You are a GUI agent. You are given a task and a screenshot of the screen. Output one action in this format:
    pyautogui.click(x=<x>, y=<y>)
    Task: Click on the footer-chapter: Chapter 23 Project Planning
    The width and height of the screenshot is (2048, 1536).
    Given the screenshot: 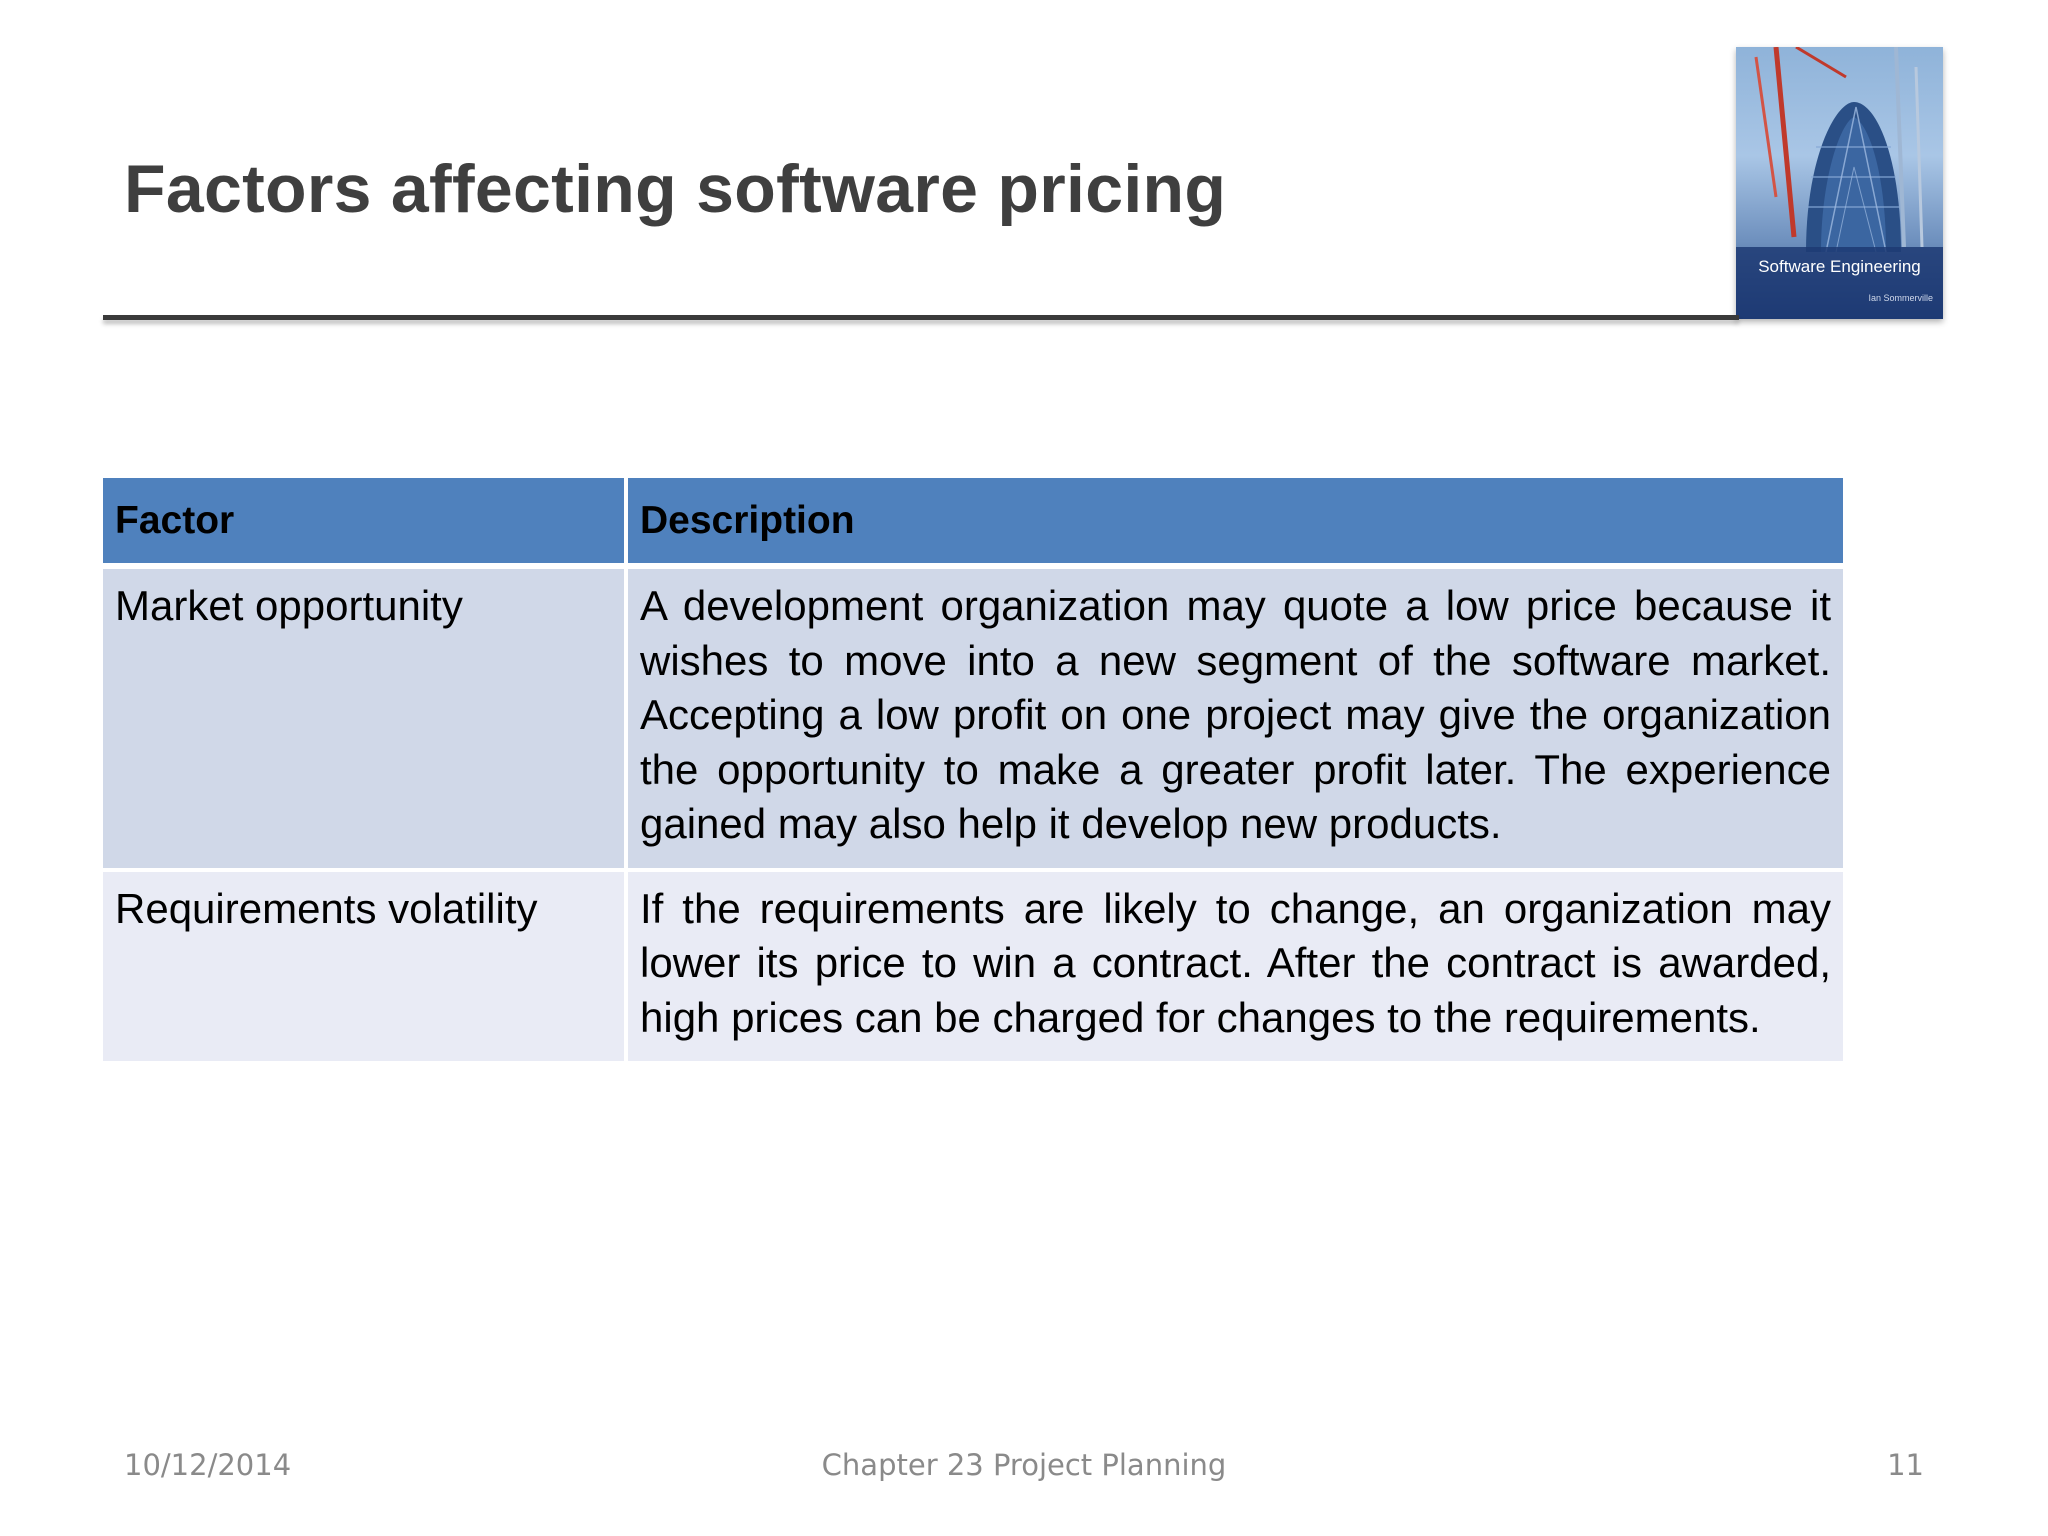 What is the action you would take?
    pyautogui.click(x=1024, y=1465)
    